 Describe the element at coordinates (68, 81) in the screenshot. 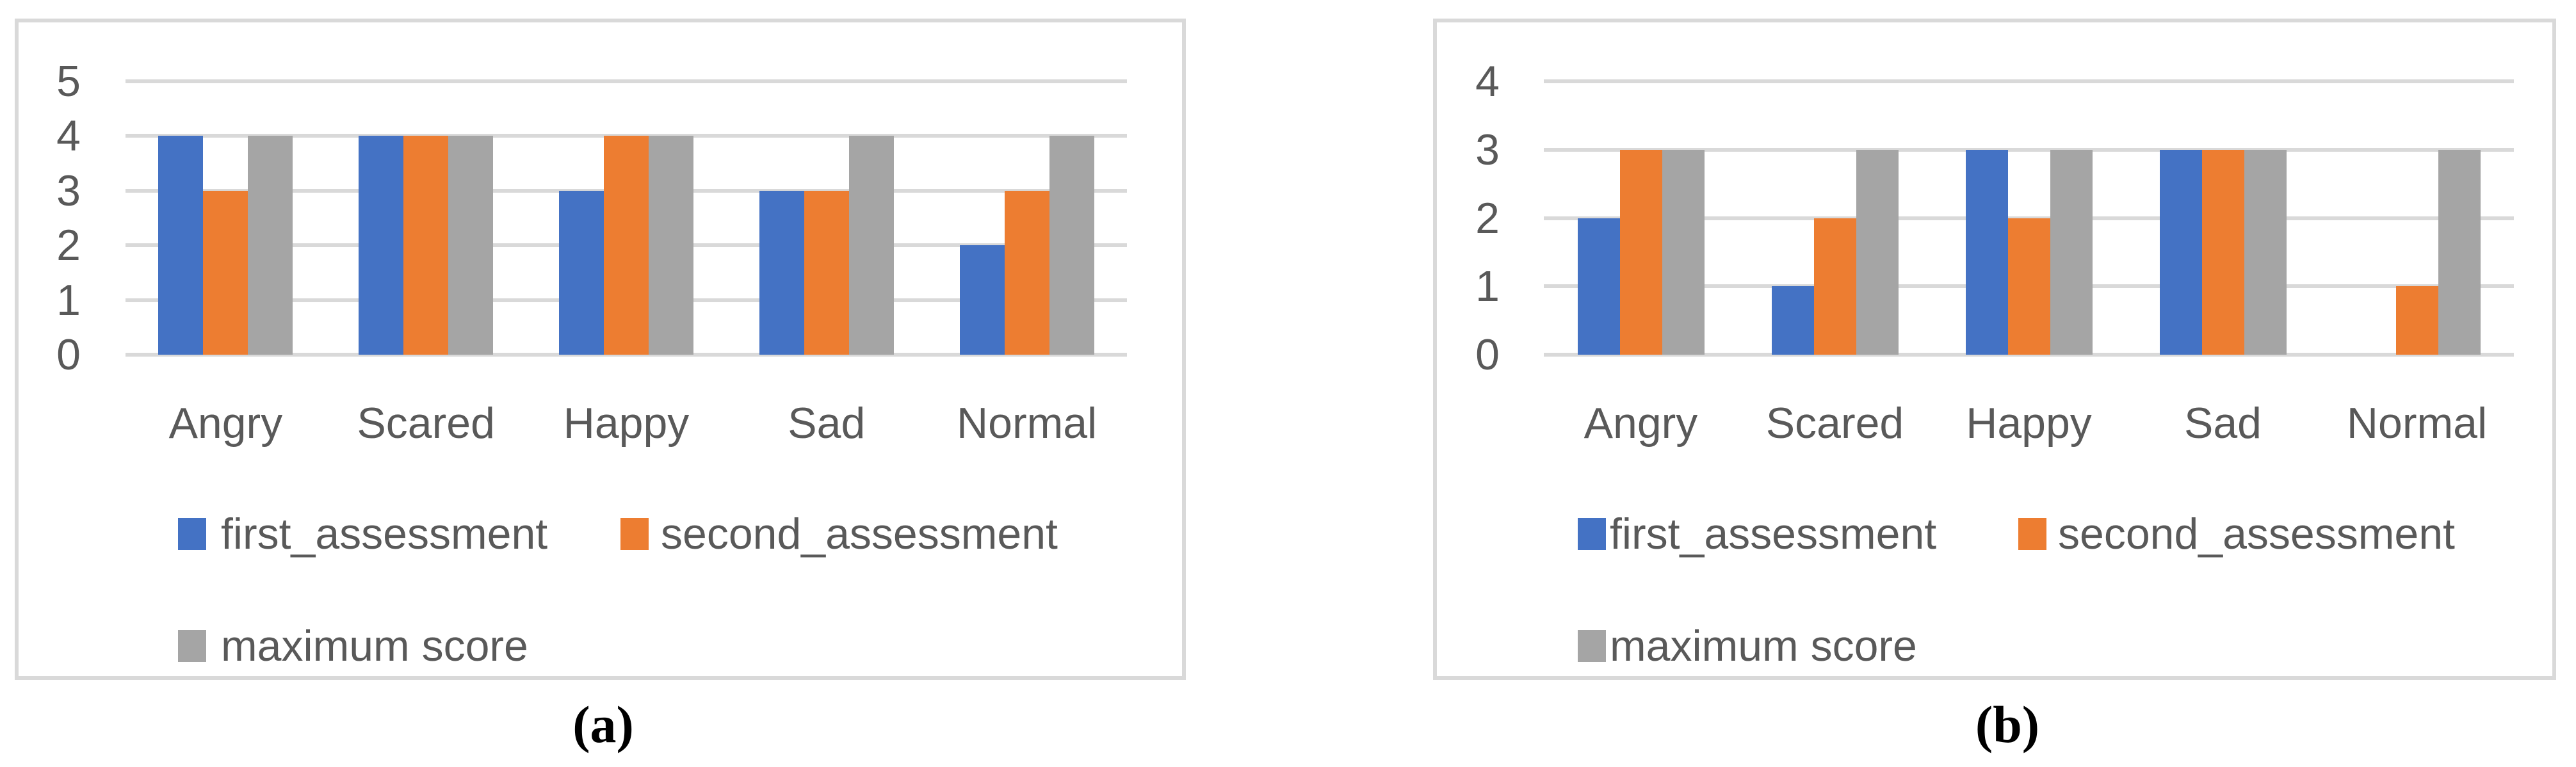

I see `y-tick-label: 5` at that location.